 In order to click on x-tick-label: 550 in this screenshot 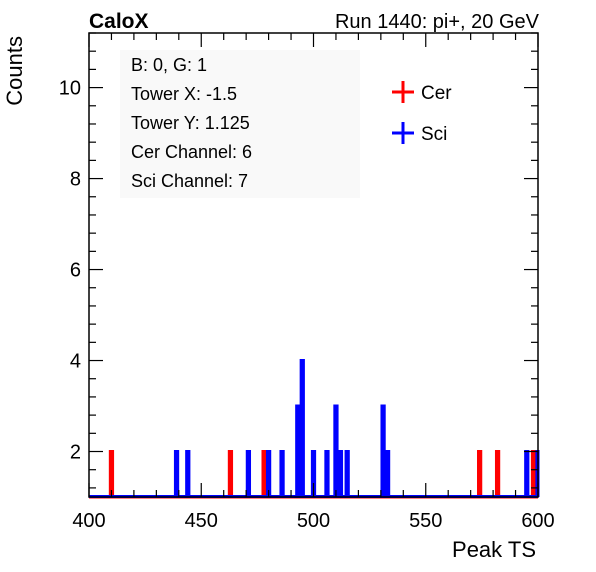, I will do `click(425, 521)`.